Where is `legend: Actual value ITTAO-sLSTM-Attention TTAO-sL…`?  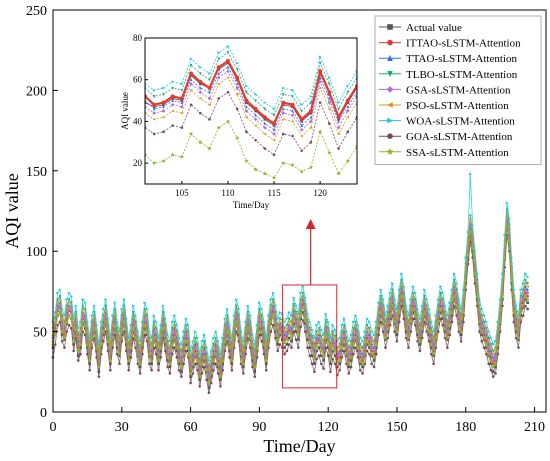 legend: Actual value ITTAO-sLSTM-Attention TTAO-sL… is located at coordinates (458, 90).